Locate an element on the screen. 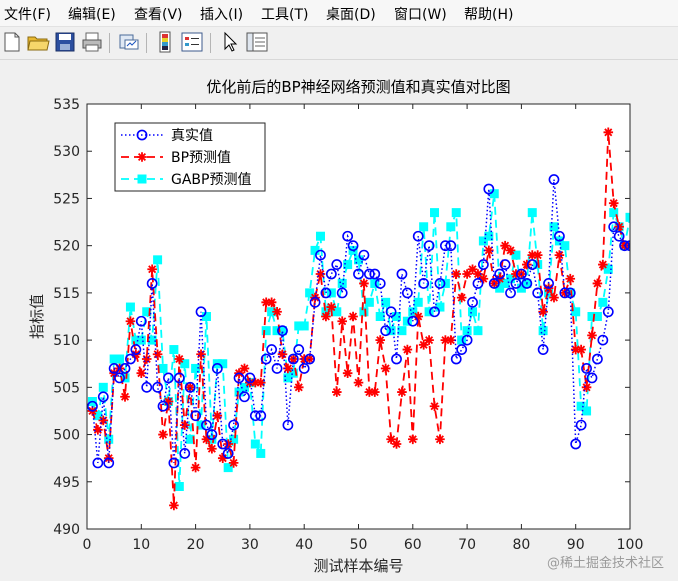  print-icon is located at coordinates (92, 42).